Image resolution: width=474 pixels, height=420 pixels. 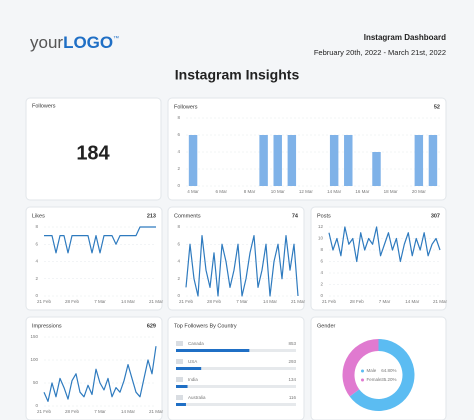 I want to click on header-title: Instagram Dashboard, so click(x=405, y=37).